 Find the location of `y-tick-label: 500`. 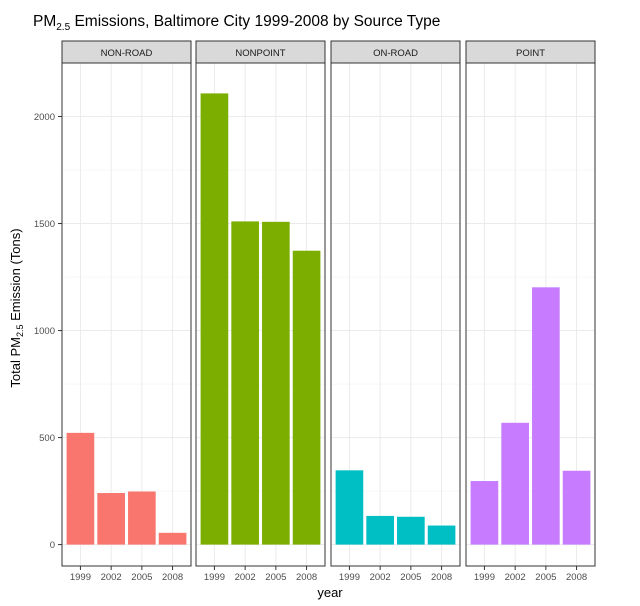

y-tick-label: 500 is located at coordinates (47, 438).